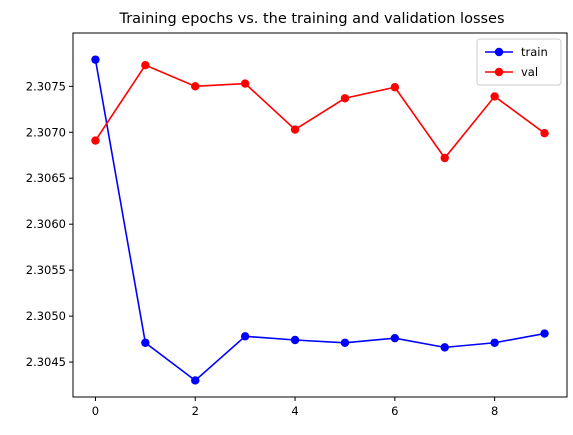  Describe the element at coordinates (95, 411) in the screenshot. I see `x-tick-label: 0` at that location.